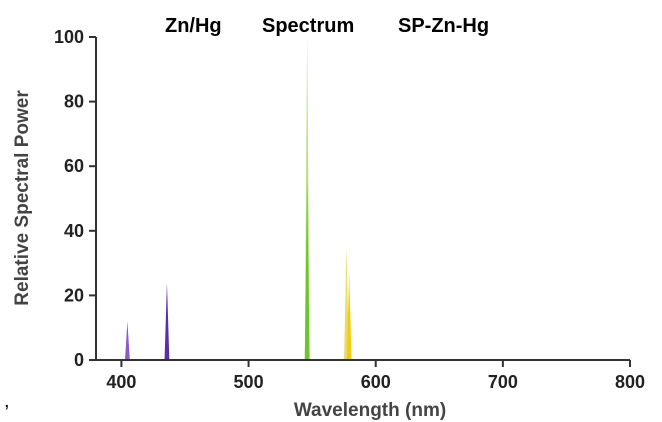 The image size is (662, 422). What do you see at coordinates (308, 26) in the screenshot?
I see `title-part-2: Spectrum` at bounding box center [308, 26].